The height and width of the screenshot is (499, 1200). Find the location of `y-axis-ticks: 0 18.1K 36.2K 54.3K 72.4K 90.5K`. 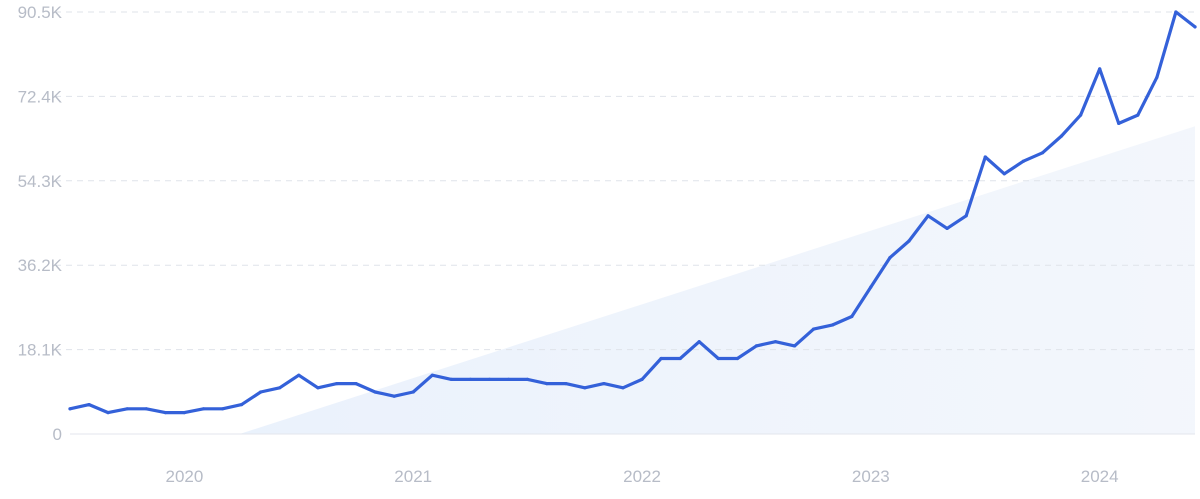

y-axis-ticks: 0 18.1K 36.2K 54.3K 72.4K 90.5K is located at coordinates (40, 223).